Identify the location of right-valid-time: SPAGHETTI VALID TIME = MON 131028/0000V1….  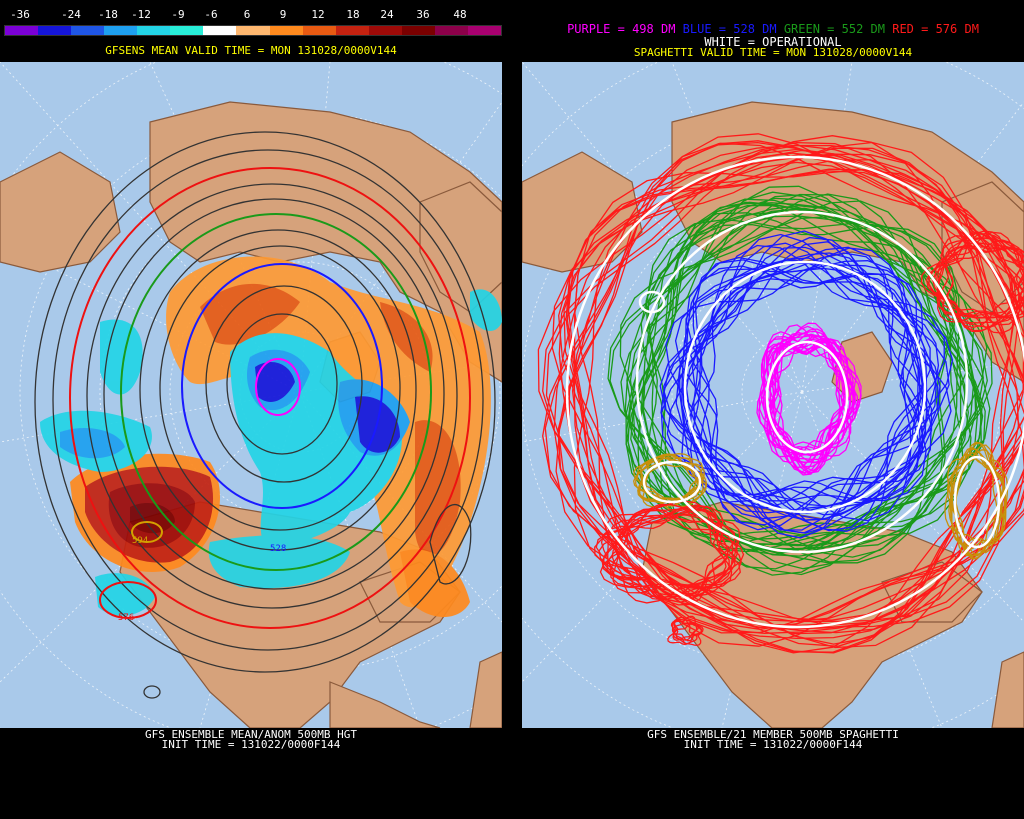
(773, 52).